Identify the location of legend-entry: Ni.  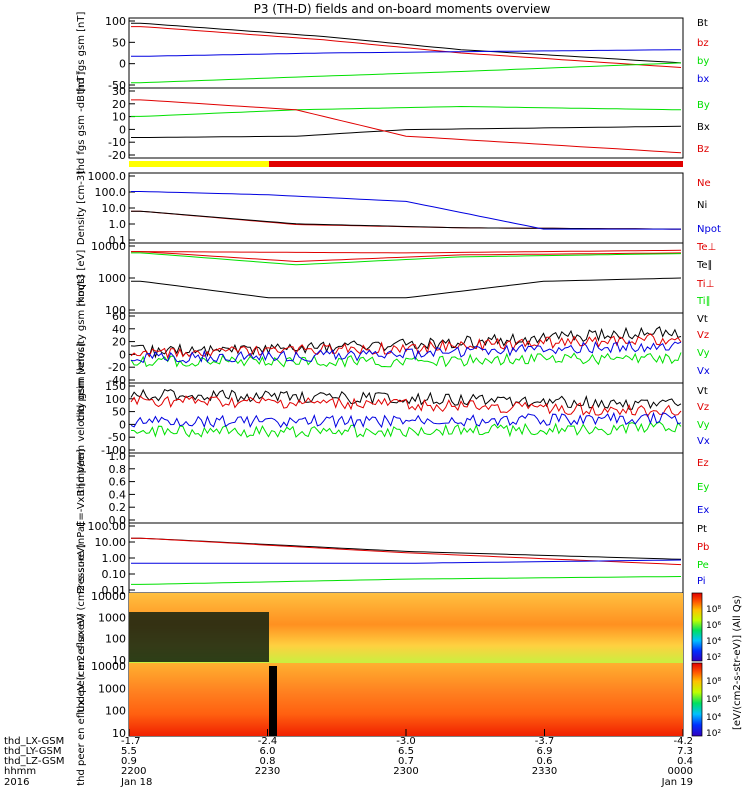
(702, 205).